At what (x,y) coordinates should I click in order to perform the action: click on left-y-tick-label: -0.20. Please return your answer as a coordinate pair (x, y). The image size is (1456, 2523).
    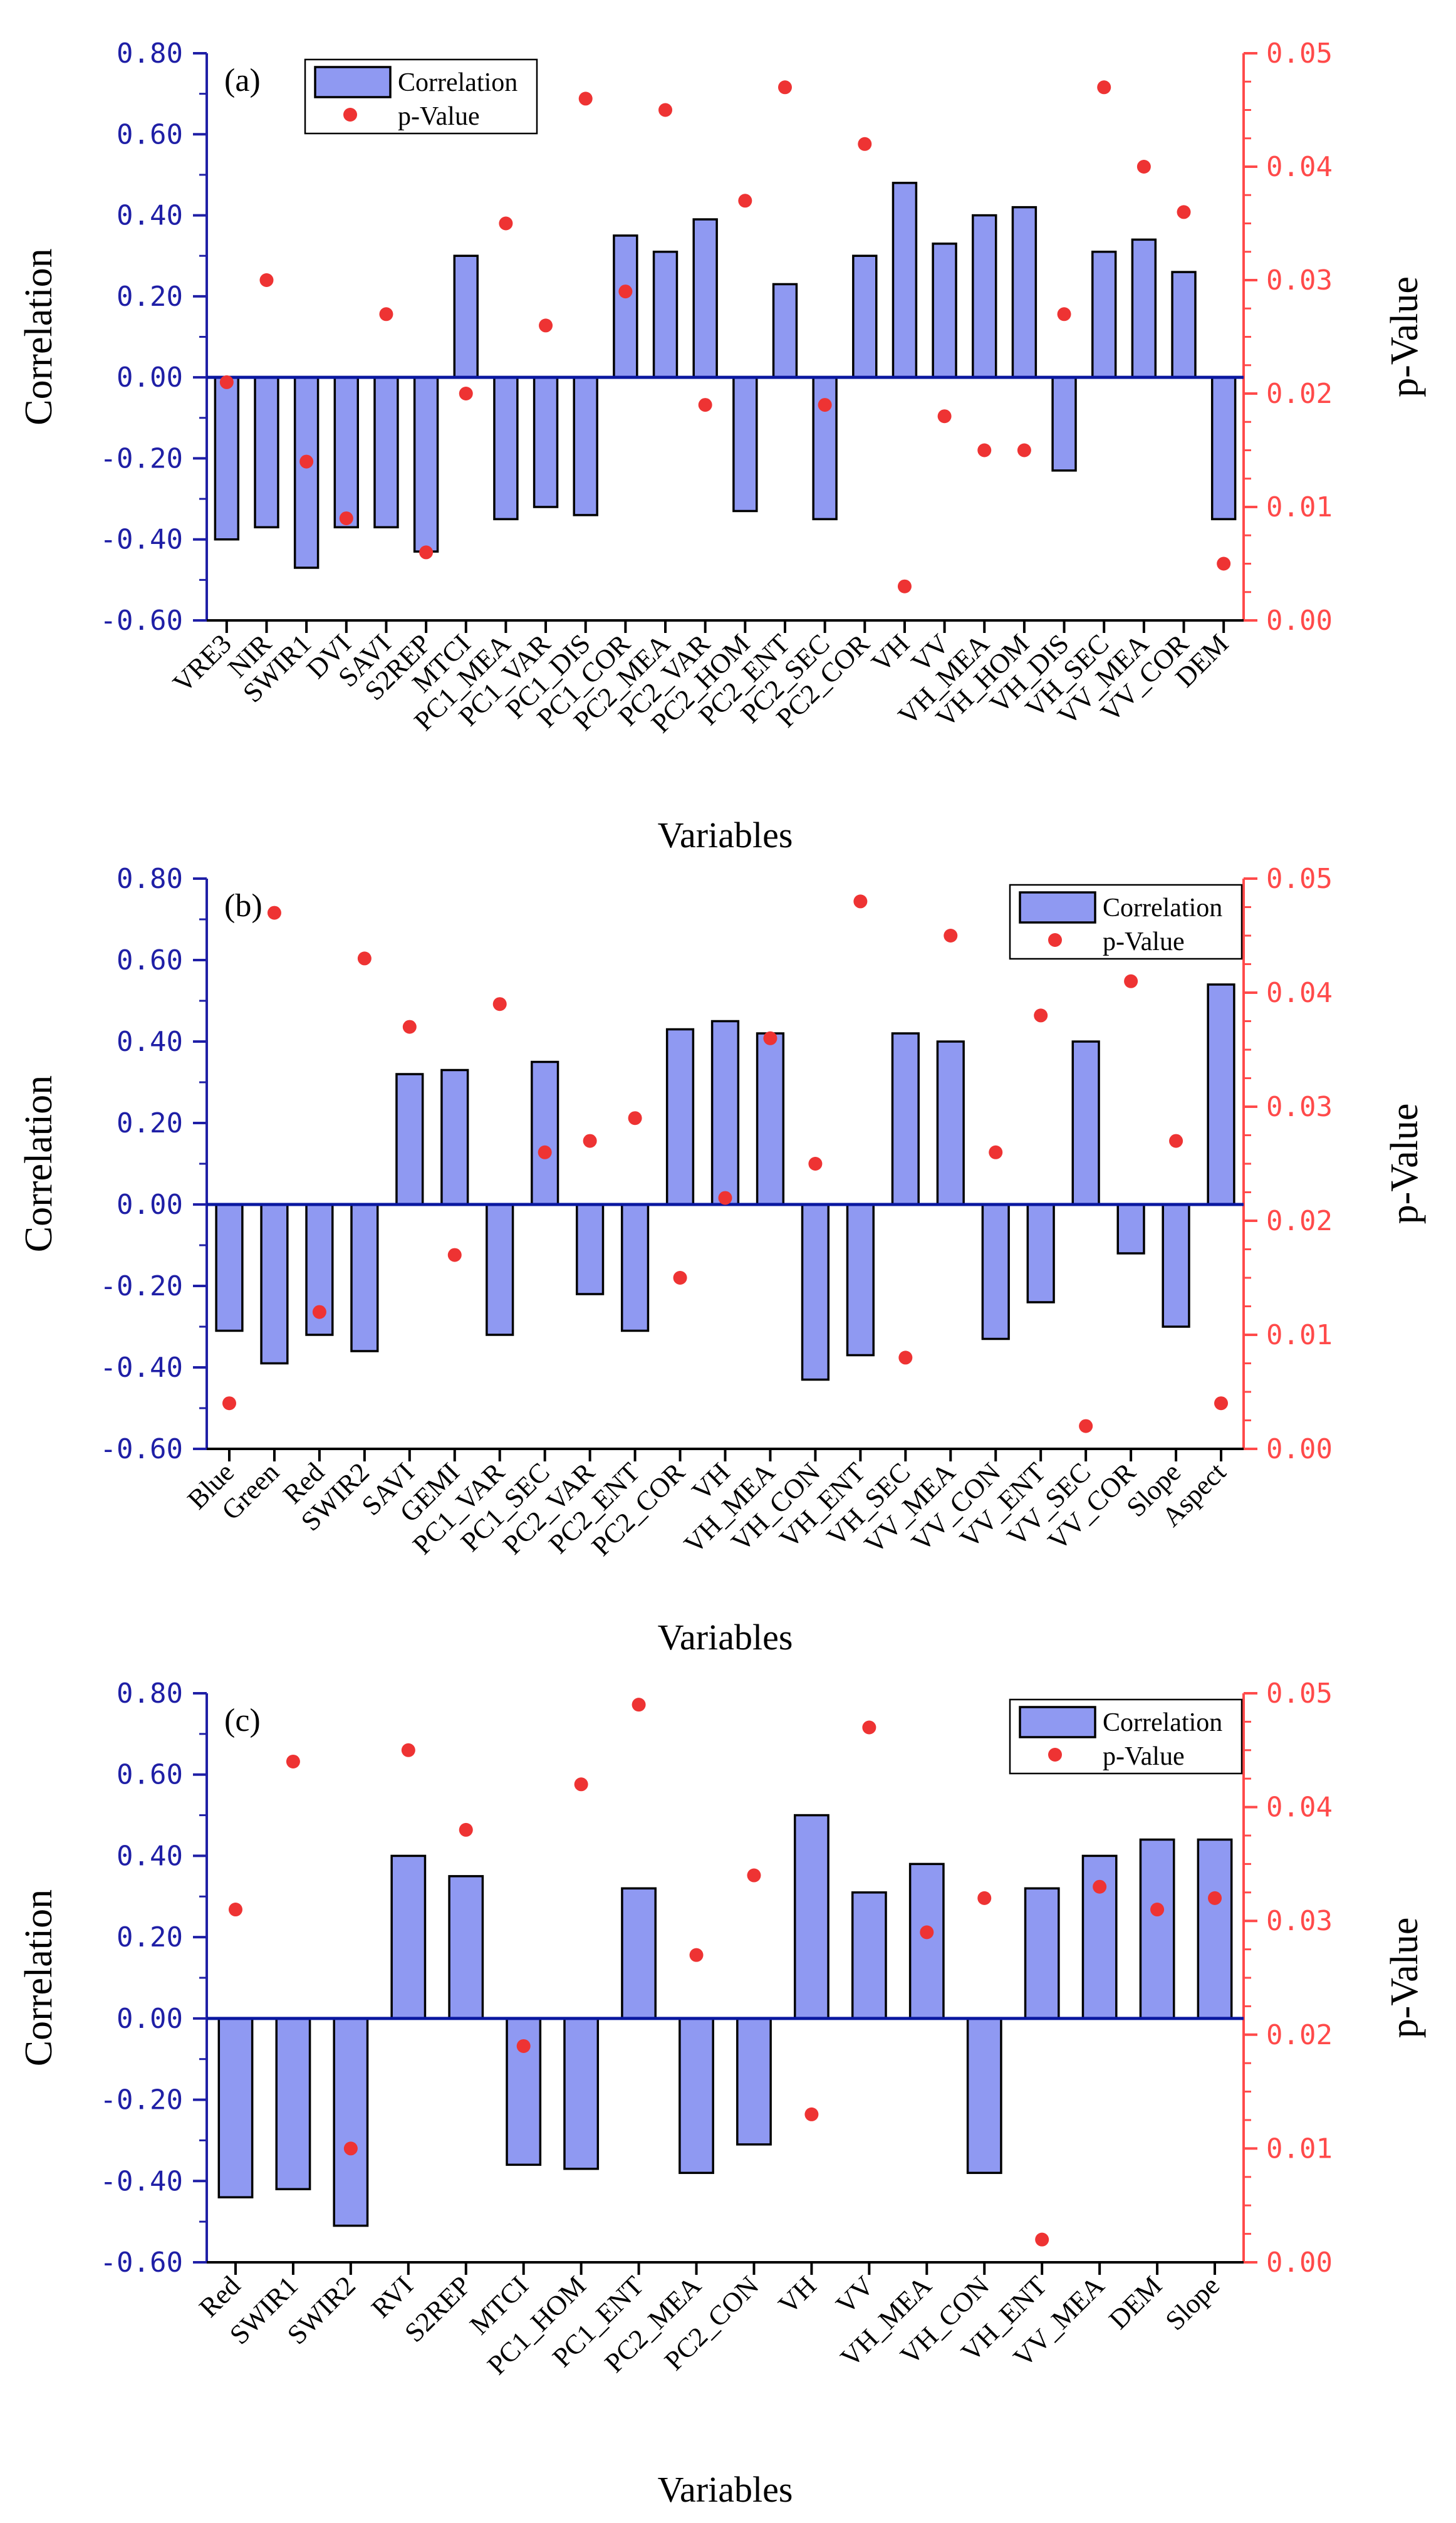
    Looking at the image, I should click on (142, 1286).